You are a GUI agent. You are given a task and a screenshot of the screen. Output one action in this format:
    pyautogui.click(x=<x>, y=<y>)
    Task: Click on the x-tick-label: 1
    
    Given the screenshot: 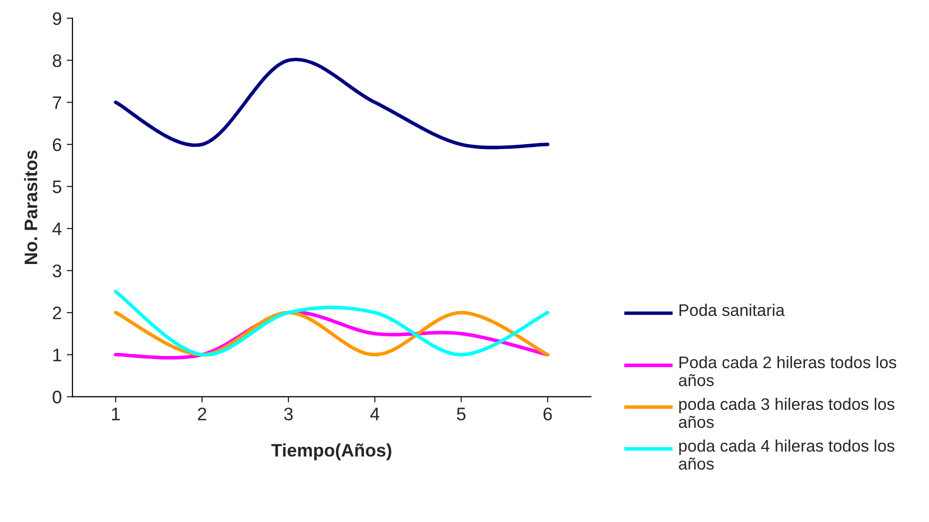 What is the action you would take?
    pyautogui.click(x=116, y=414)
    